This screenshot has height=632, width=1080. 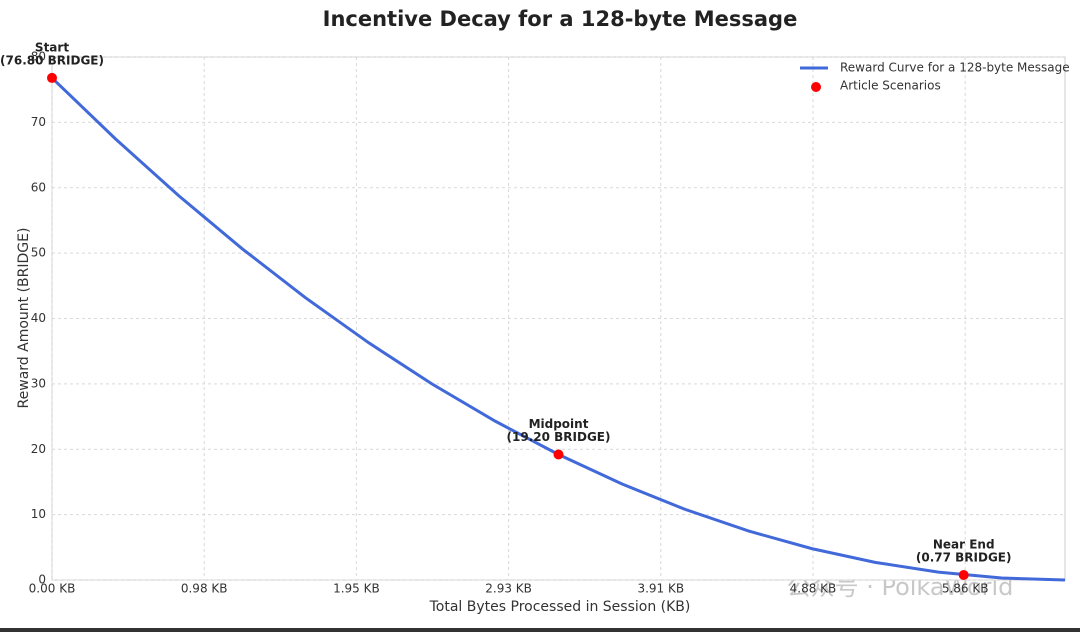 I want to click on x-tick-label: 3.91 KB, so click(x=660, y=589).